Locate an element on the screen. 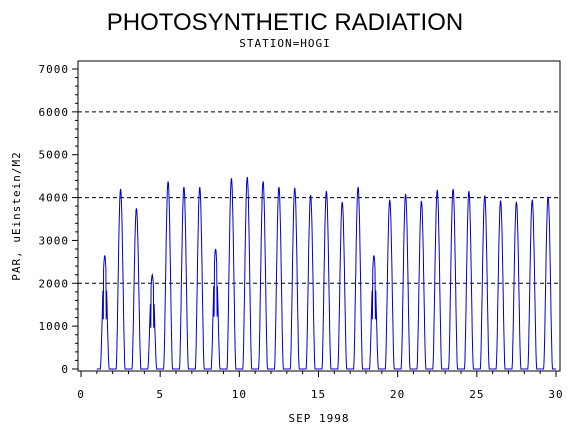 This screenshot has width=570, height=430. chart-subtitle: STATION=HOGI is located at coordinates (284, 43).